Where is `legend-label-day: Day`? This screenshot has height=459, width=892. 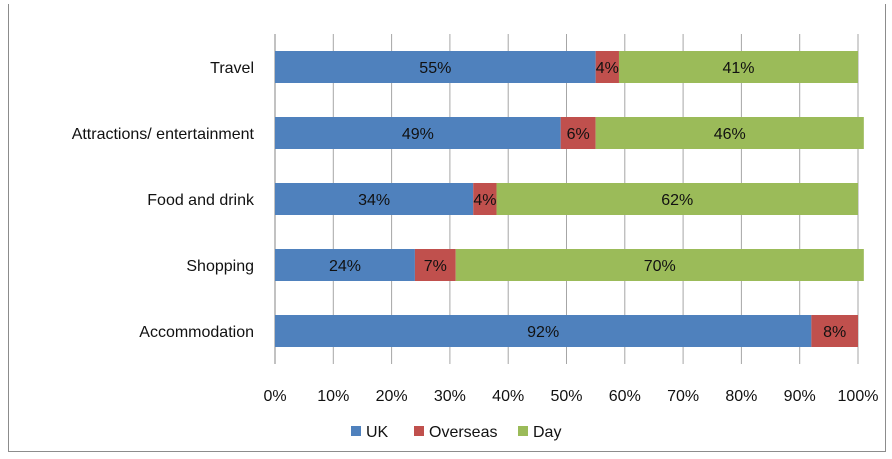
legend-label-day: Day is located at coordinates (547, 432).